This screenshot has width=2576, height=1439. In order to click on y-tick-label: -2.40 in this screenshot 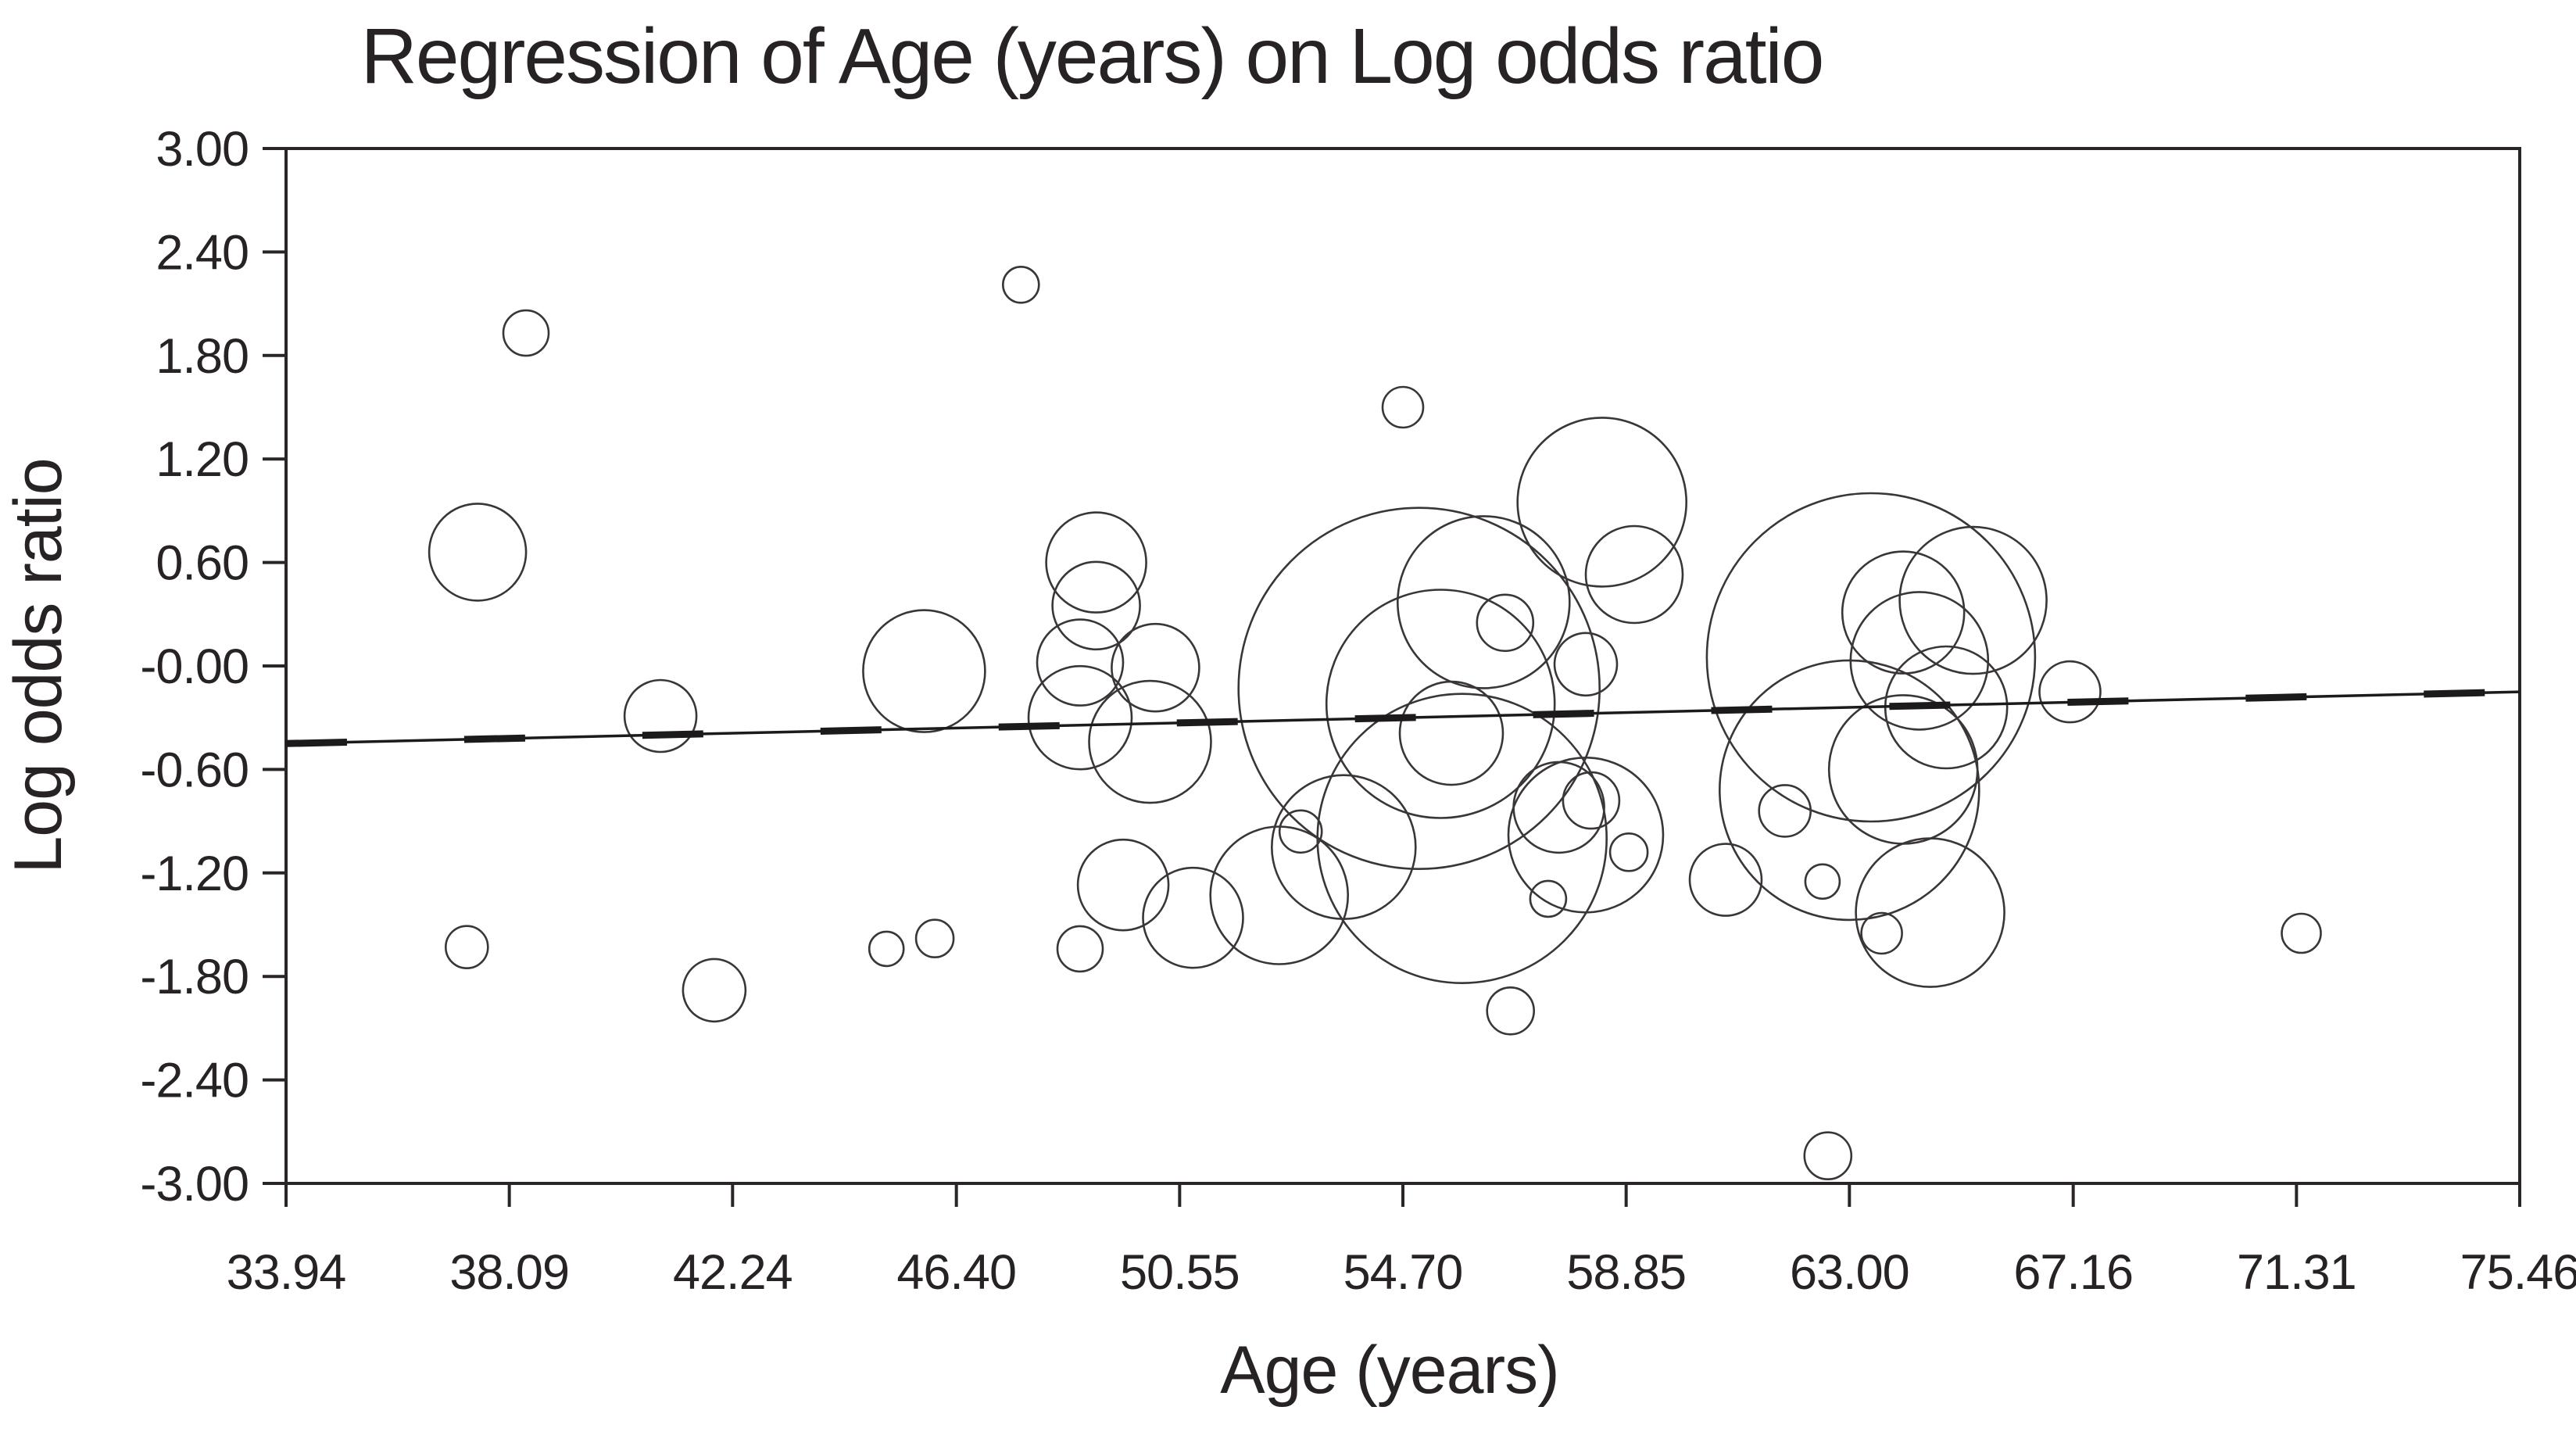, I will do `click(194, 1081)`.